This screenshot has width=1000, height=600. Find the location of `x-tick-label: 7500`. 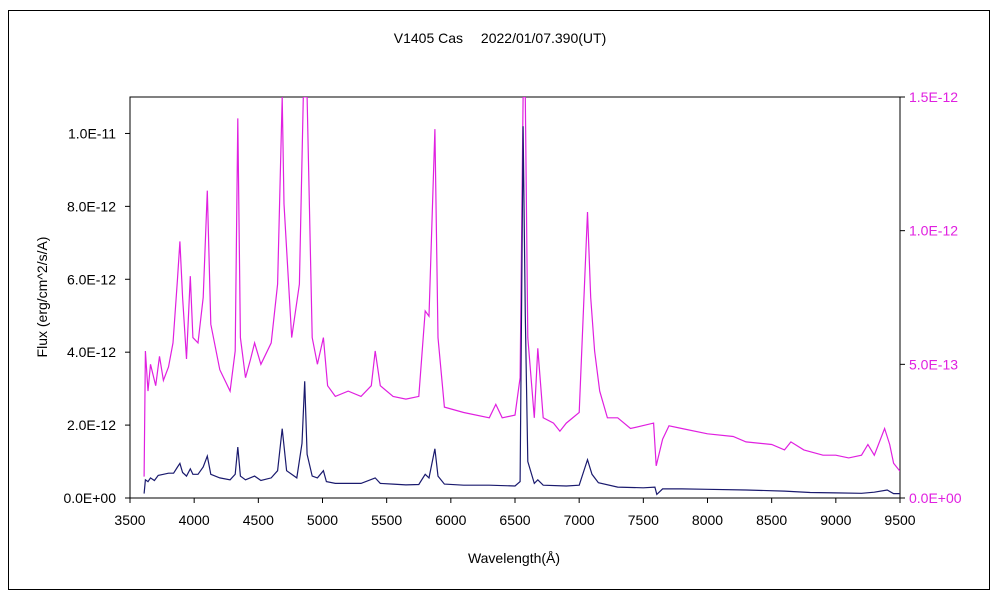

x-tick-label: 7500 is located at coordinates (643, 520).